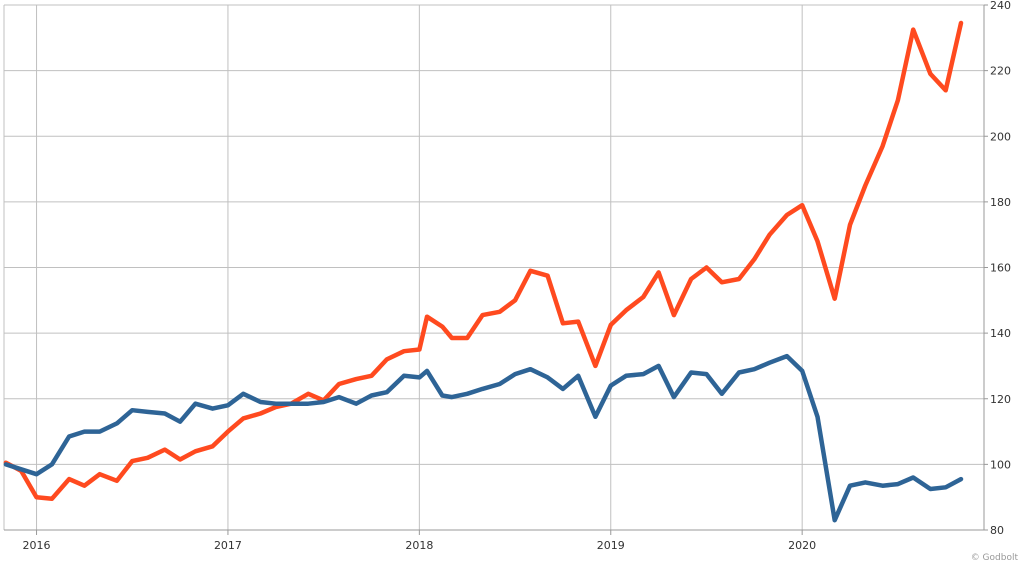  Describe the element at coordinates (995, 557) in the screenshot. I see `credit-text: © Godbolt` at that location.